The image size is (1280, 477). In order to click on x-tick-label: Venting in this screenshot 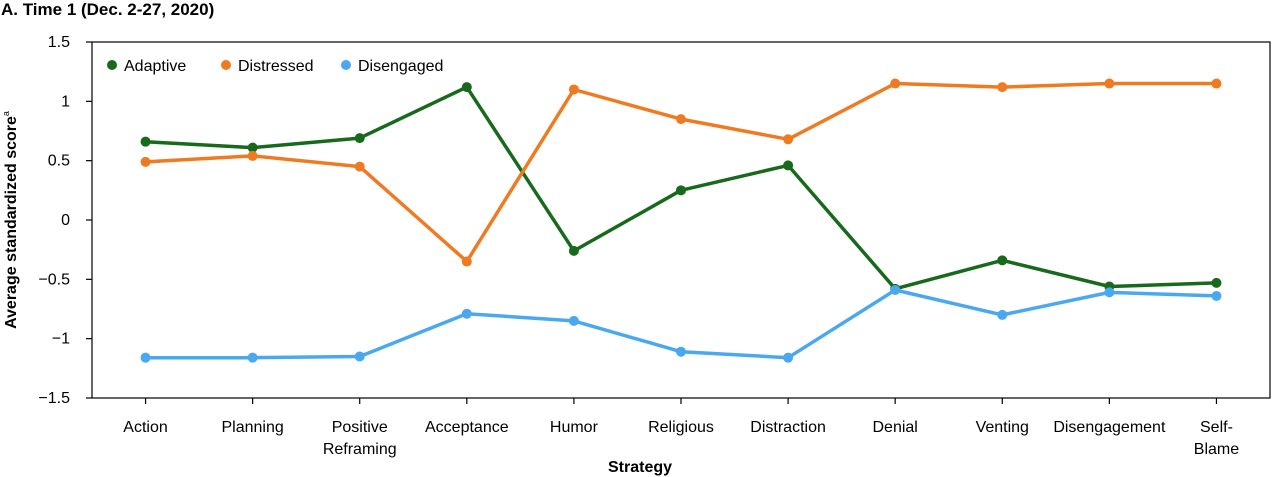, I will do `click(1002, 427)`.